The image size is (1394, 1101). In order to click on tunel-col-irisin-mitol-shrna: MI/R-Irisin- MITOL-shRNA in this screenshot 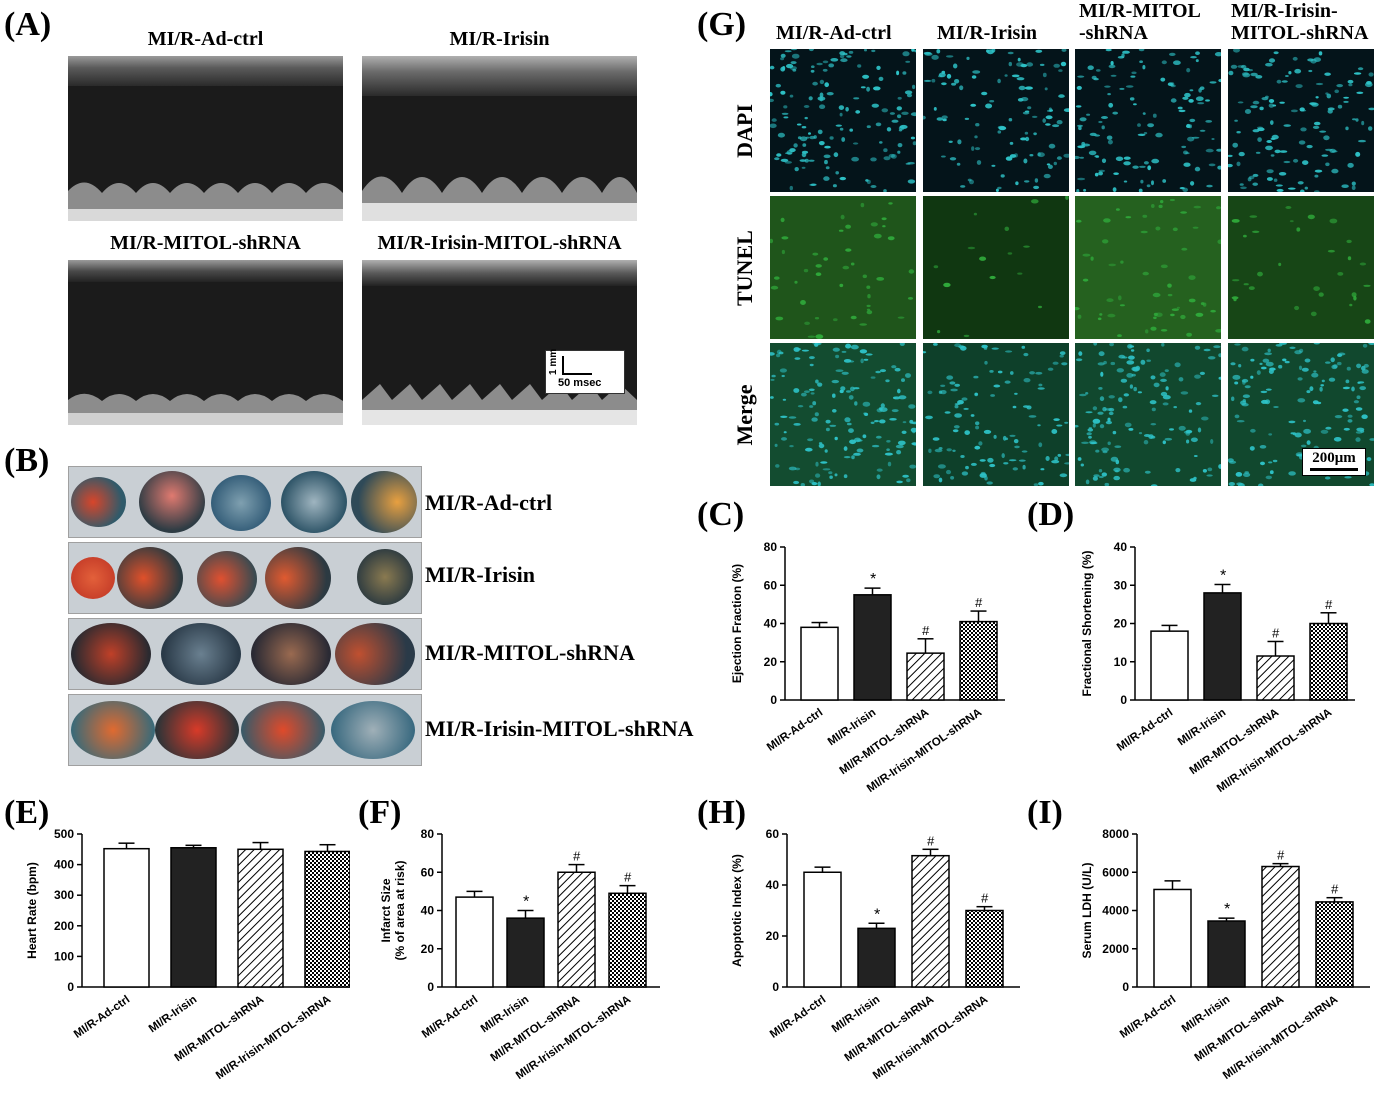, I will do `click(1300, 22)`.